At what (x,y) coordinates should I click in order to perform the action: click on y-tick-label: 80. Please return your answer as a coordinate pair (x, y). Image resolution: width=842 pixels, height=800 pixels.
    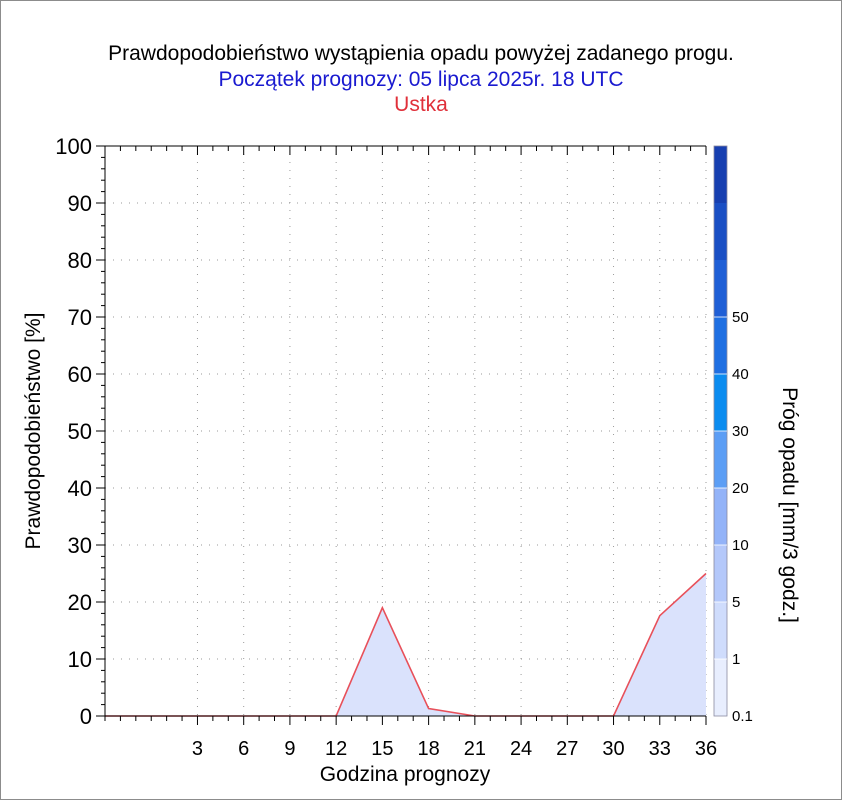
    Looking at the image, I should click on (80, 260).